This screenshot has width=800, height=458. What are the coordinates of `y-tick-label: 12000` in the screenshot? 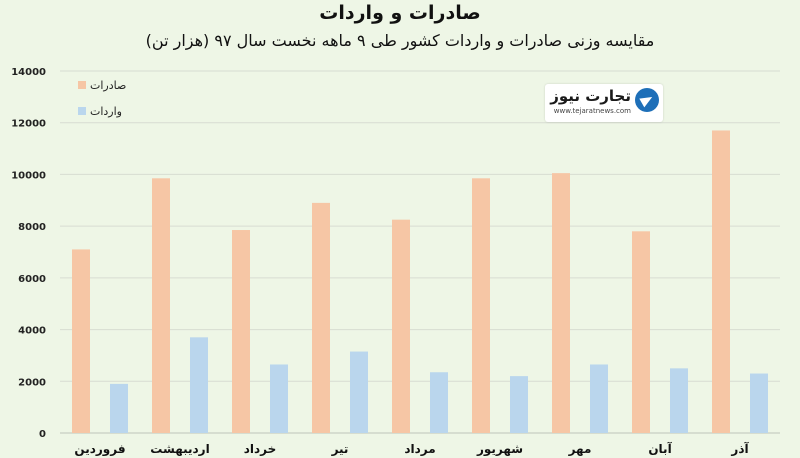 It's located at (28, 124).